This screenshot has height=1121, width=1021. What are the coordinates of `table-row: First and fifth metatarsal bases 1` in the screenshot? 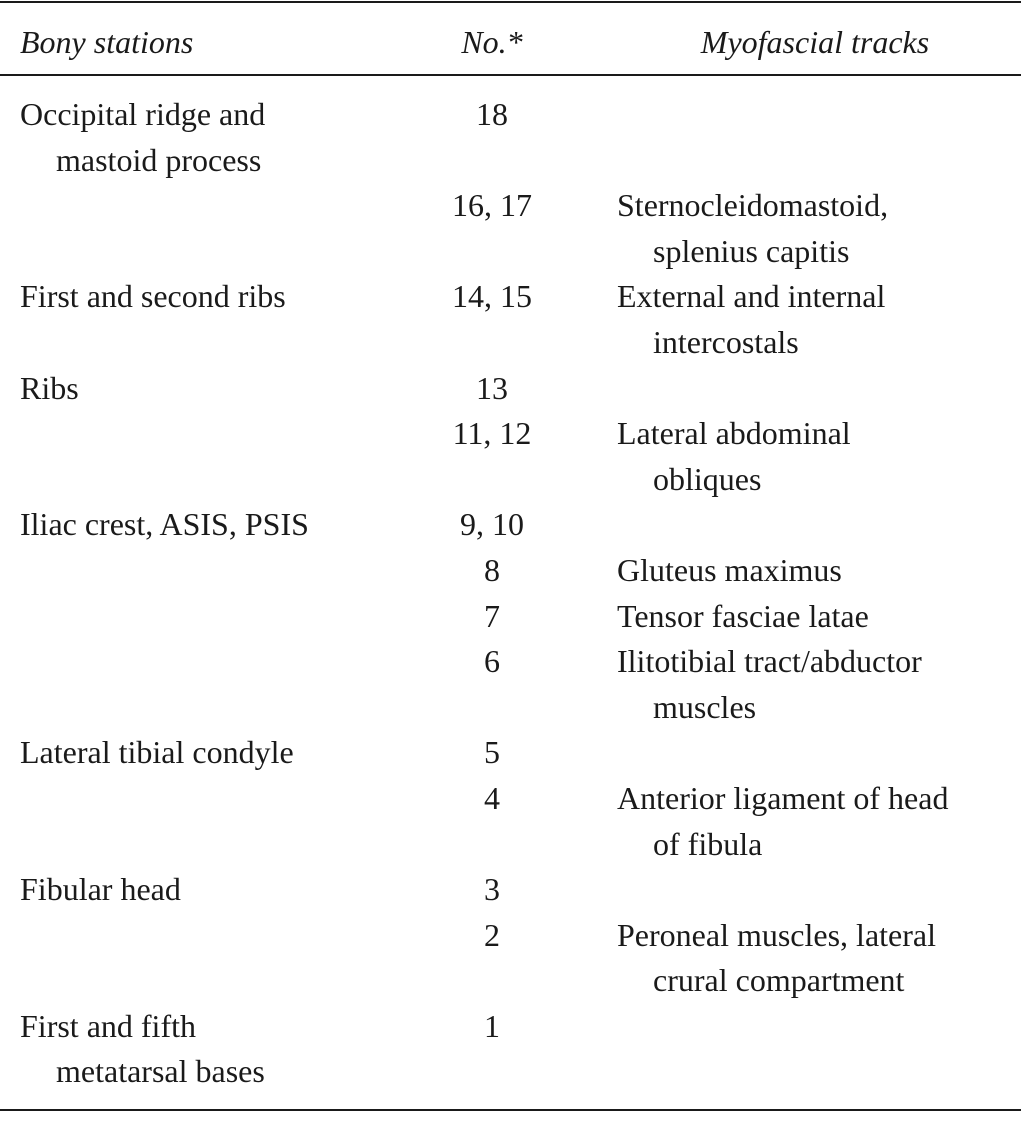 It's located at (510, 1049).